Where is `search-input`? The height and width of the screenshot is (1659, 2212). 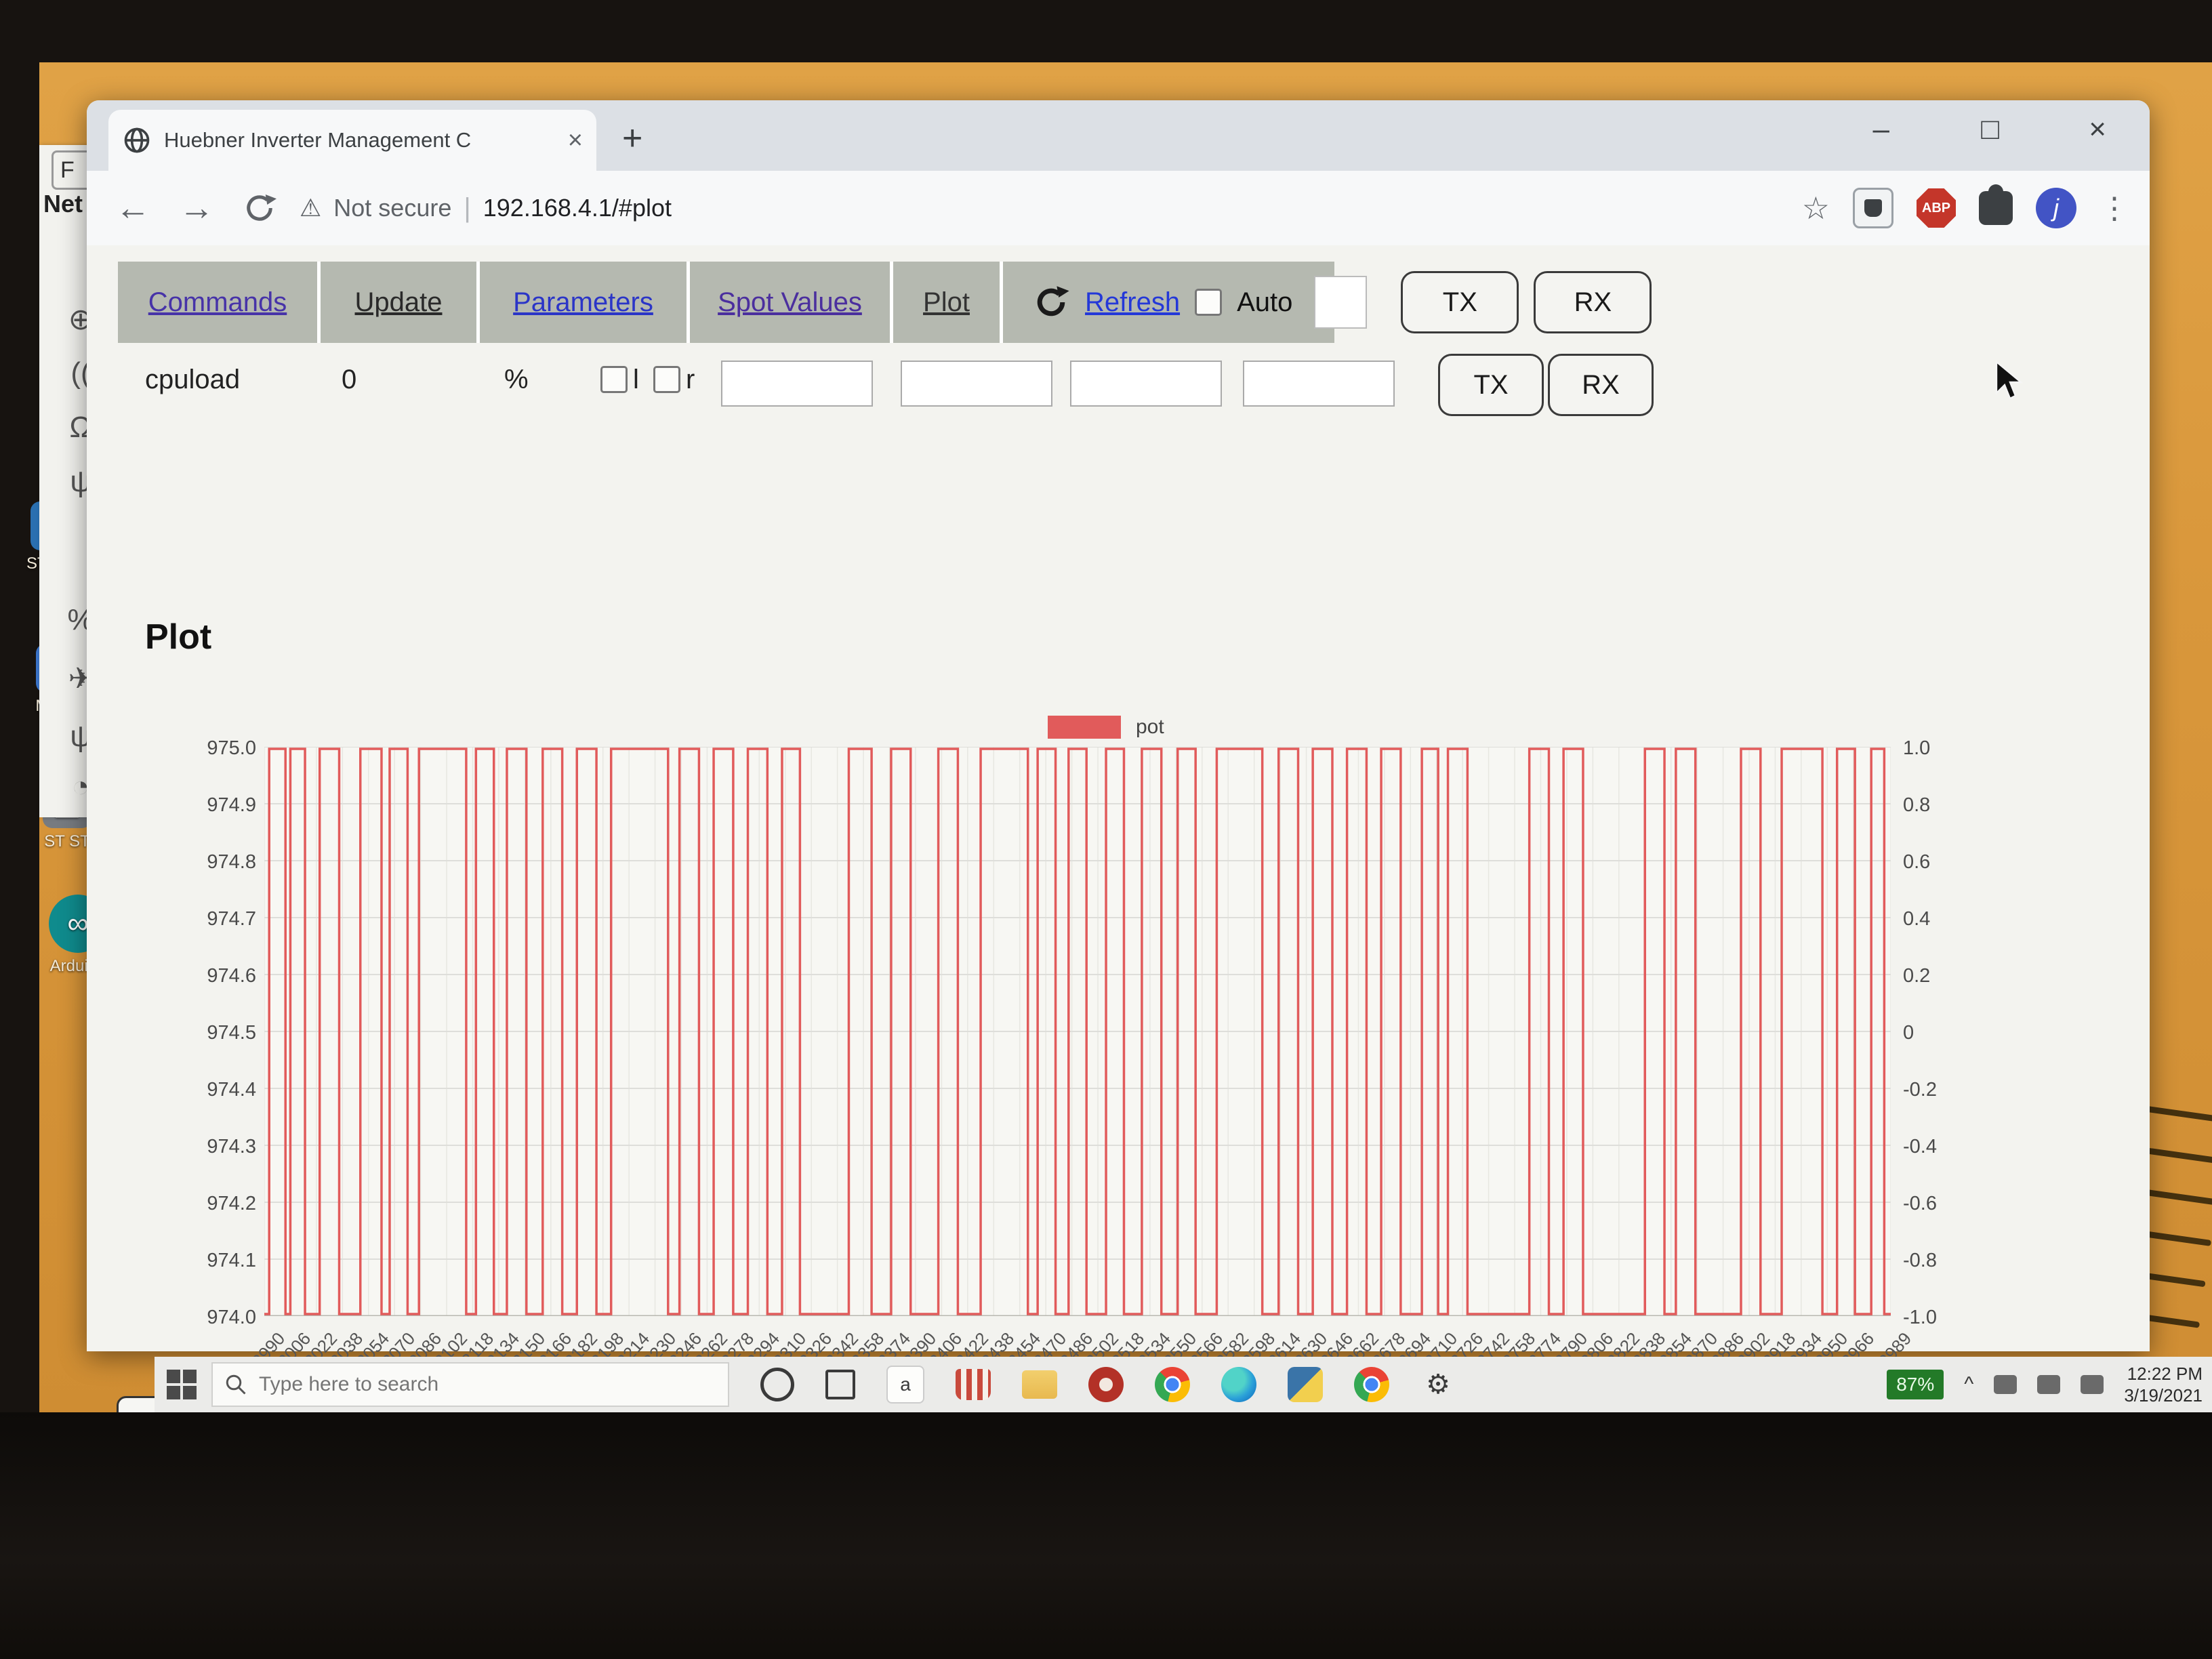 search-input is located at coordinates (476, 1385).